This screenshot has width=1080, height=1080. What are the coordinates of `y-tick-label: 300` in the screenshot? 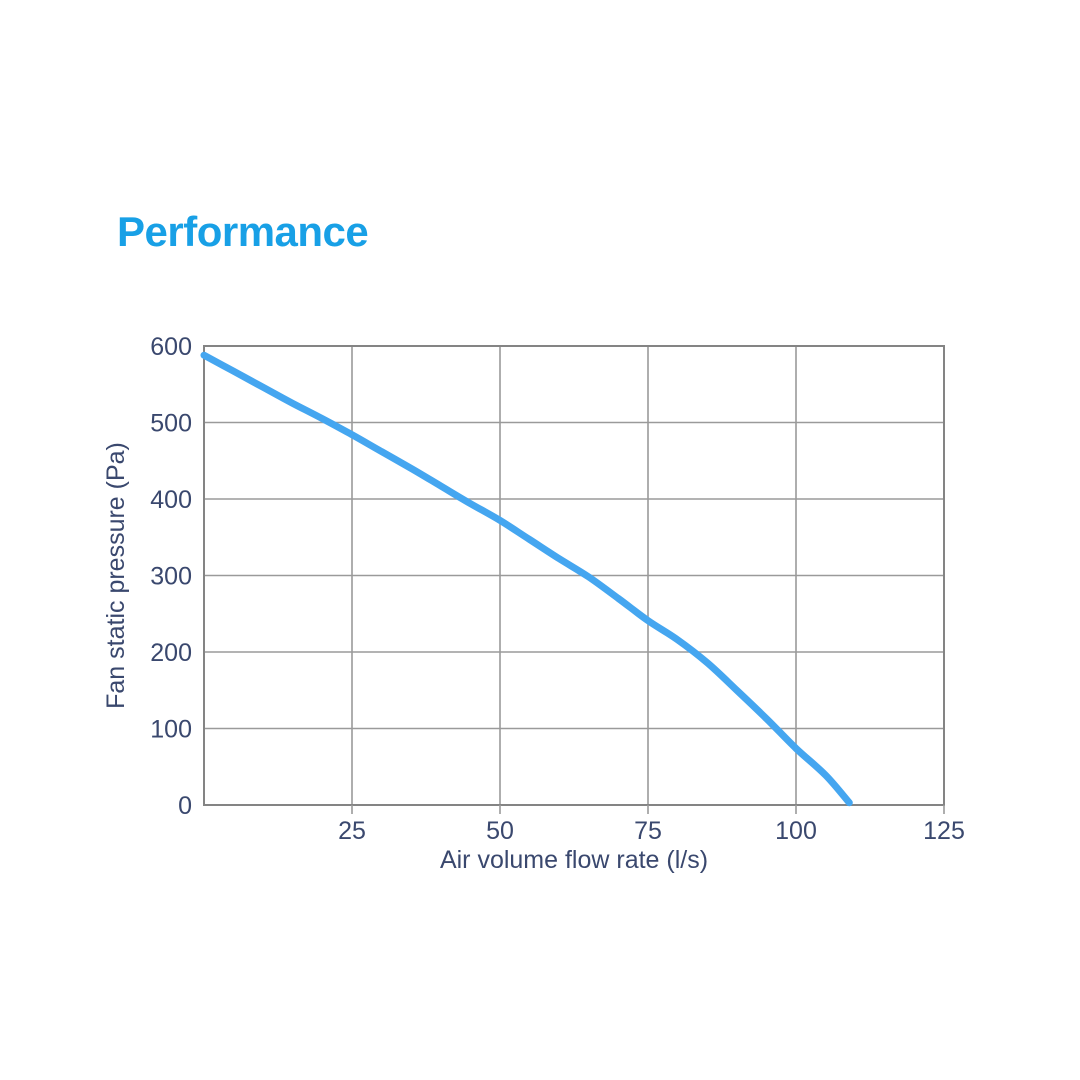 It's located at (171, 577).